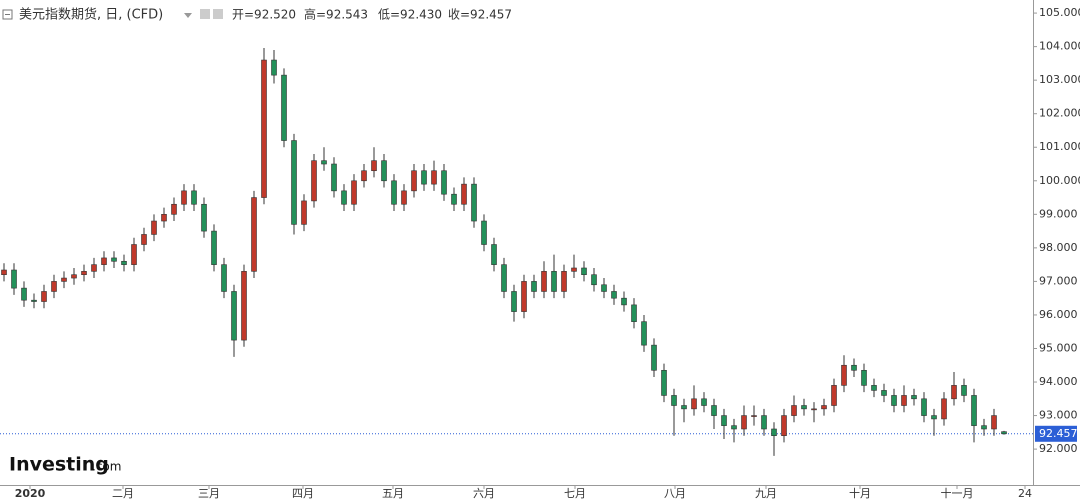 This screenshot has height=502, width=1080. What do you see at coordinates (106, 467) in the screenshot?
I see `logo-suffix: .com` at bounding box center [106, 467].